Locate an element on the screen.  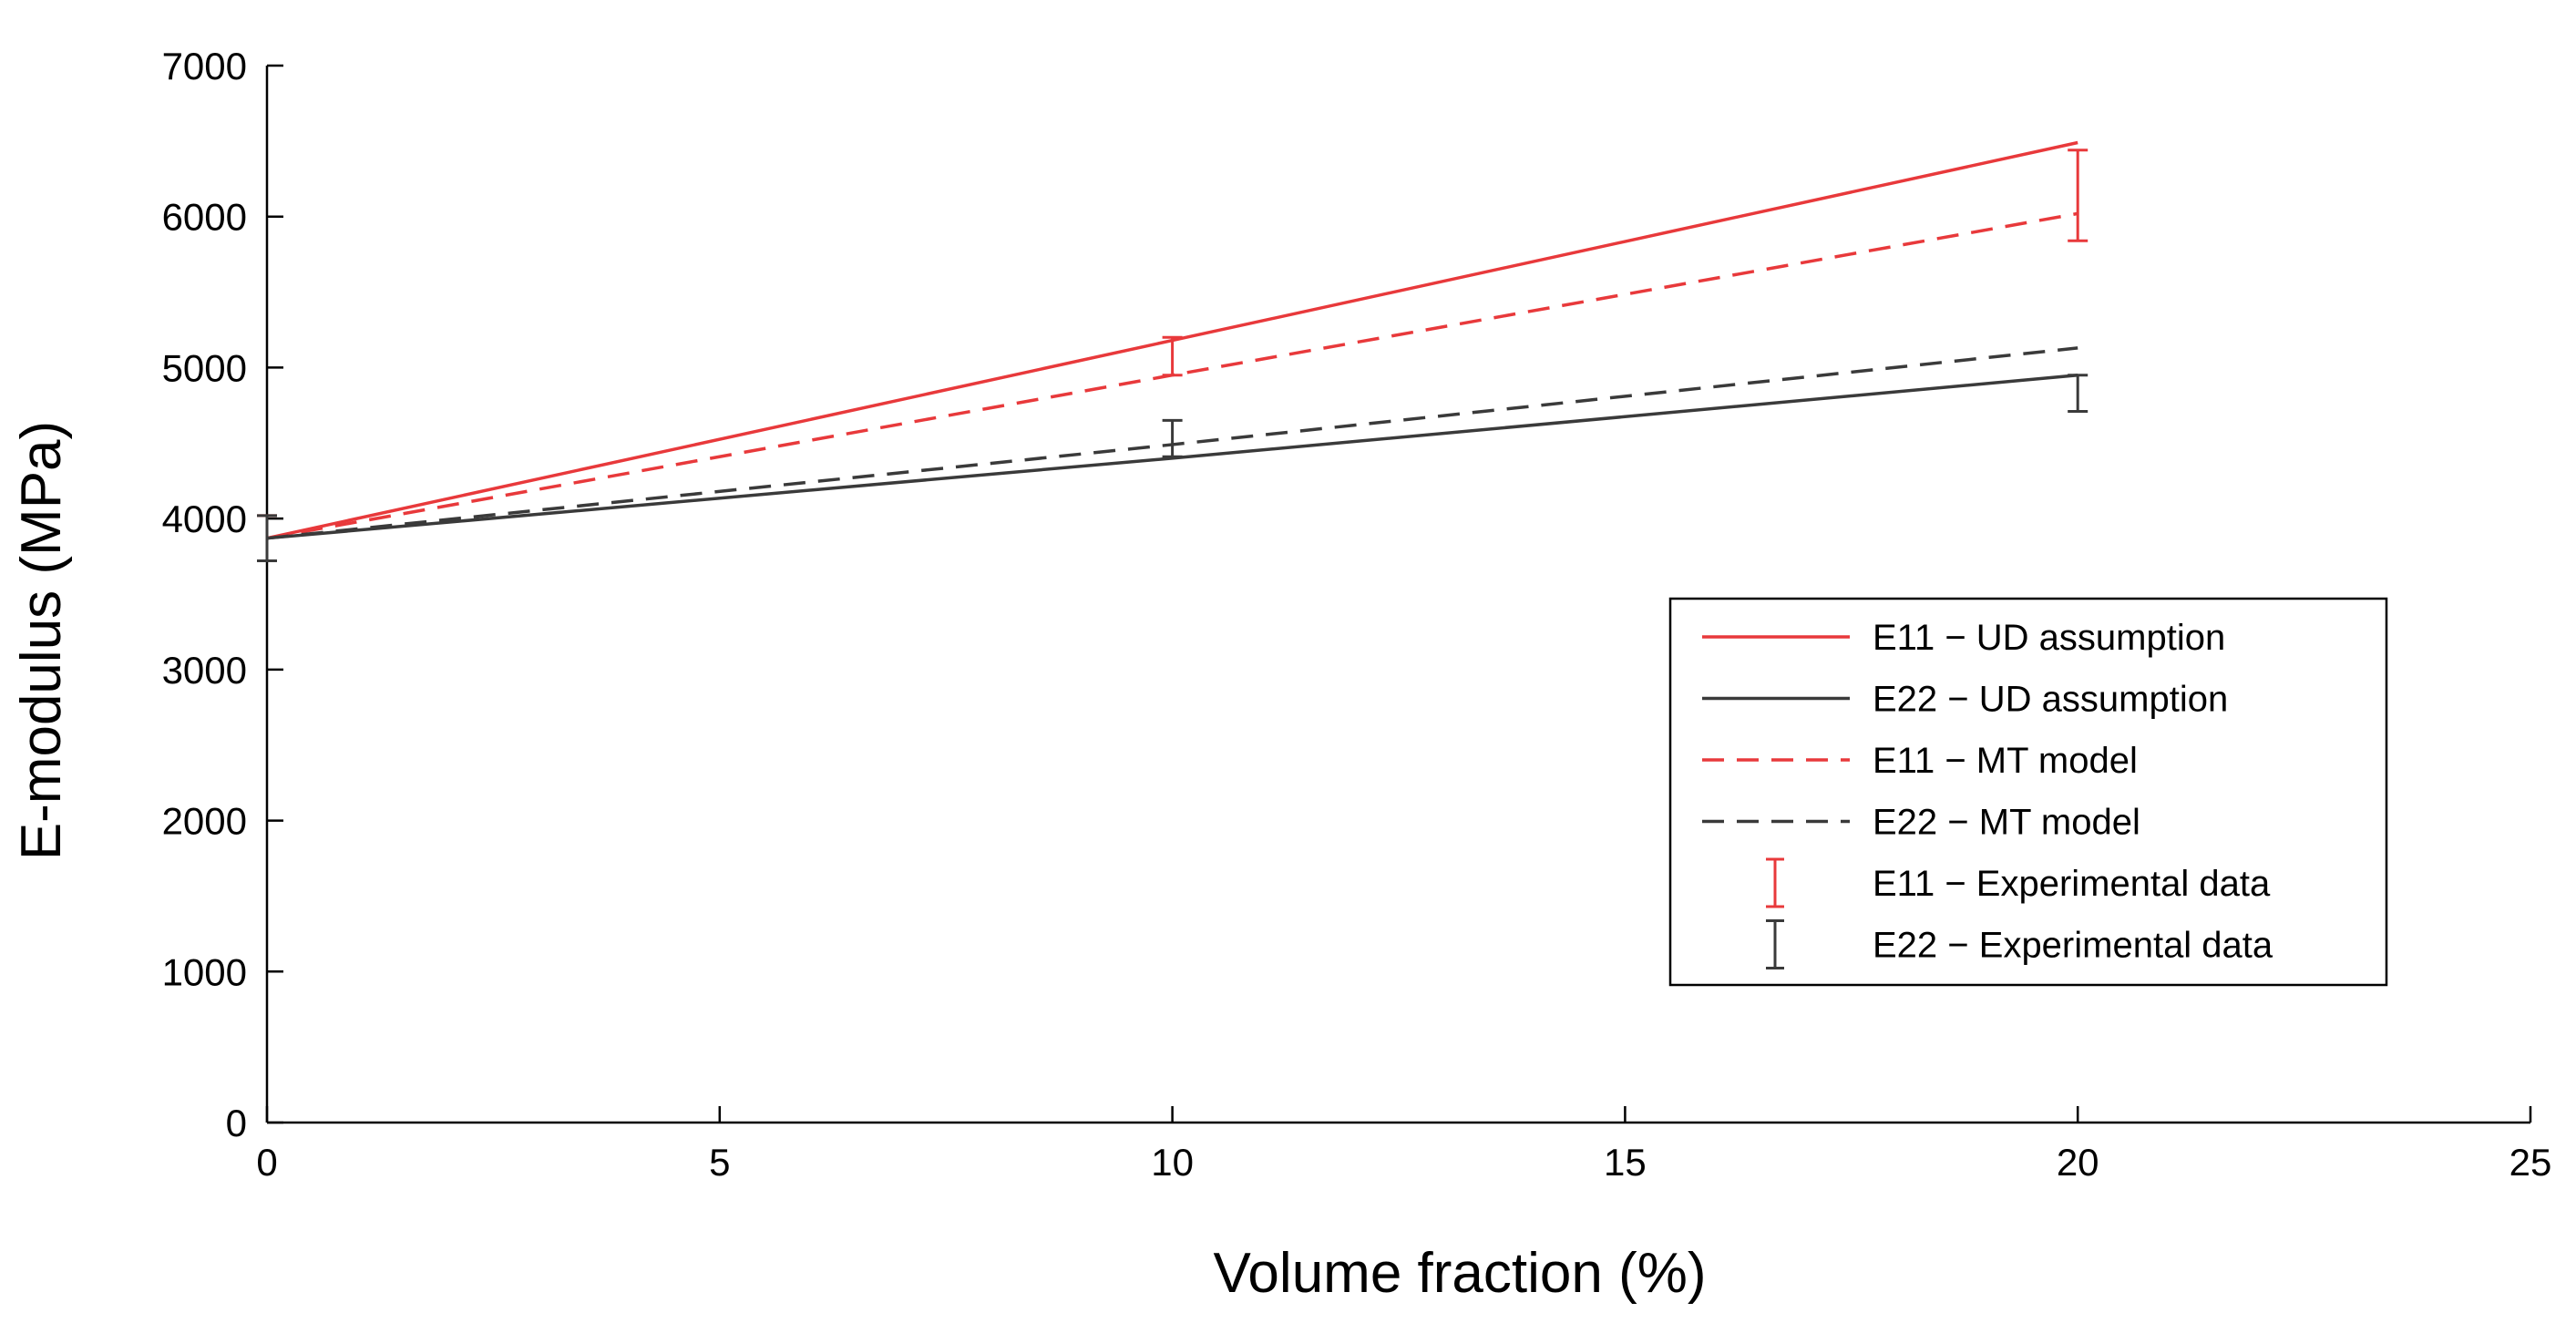
legend-item: E11 − UD assumption is located at coordinates (1963, 638).